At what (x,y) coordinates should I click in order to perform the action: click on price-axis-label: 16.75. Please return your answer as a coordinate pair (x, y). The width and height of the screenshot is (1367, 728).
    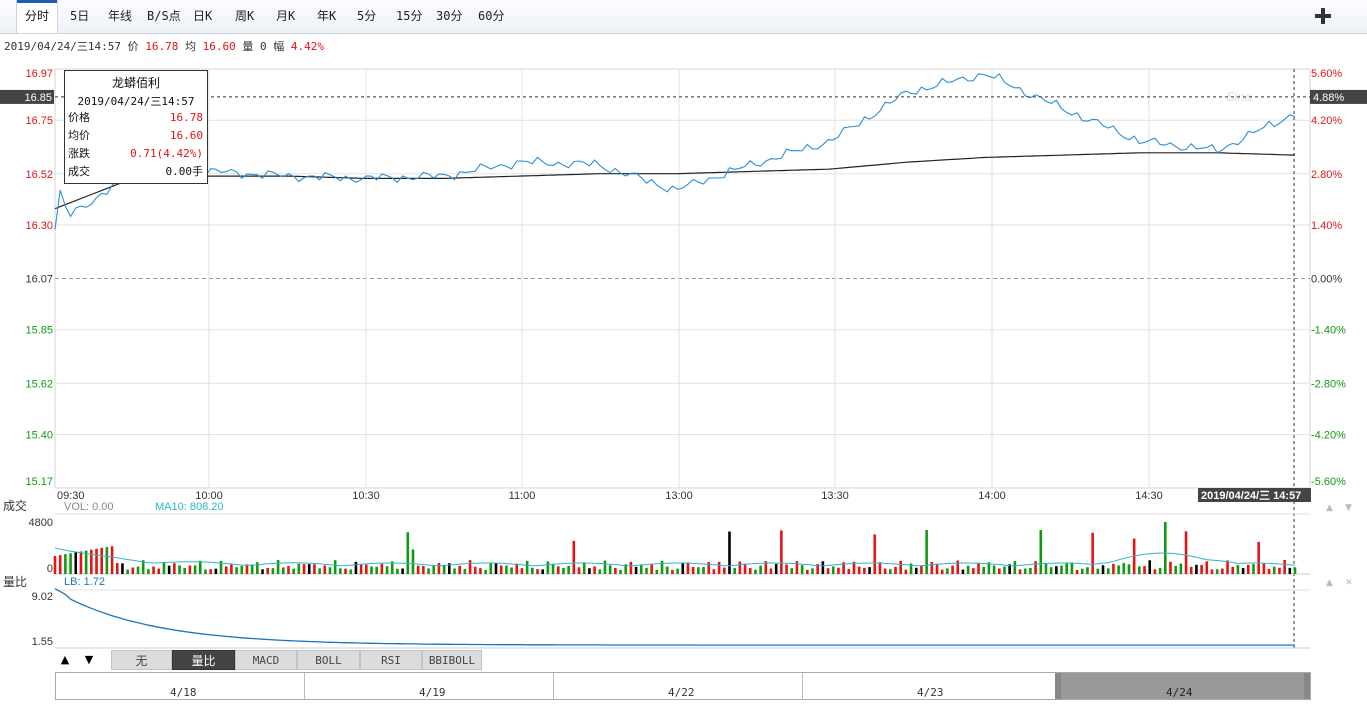
    Looking at the image, I should click on (39, 121).